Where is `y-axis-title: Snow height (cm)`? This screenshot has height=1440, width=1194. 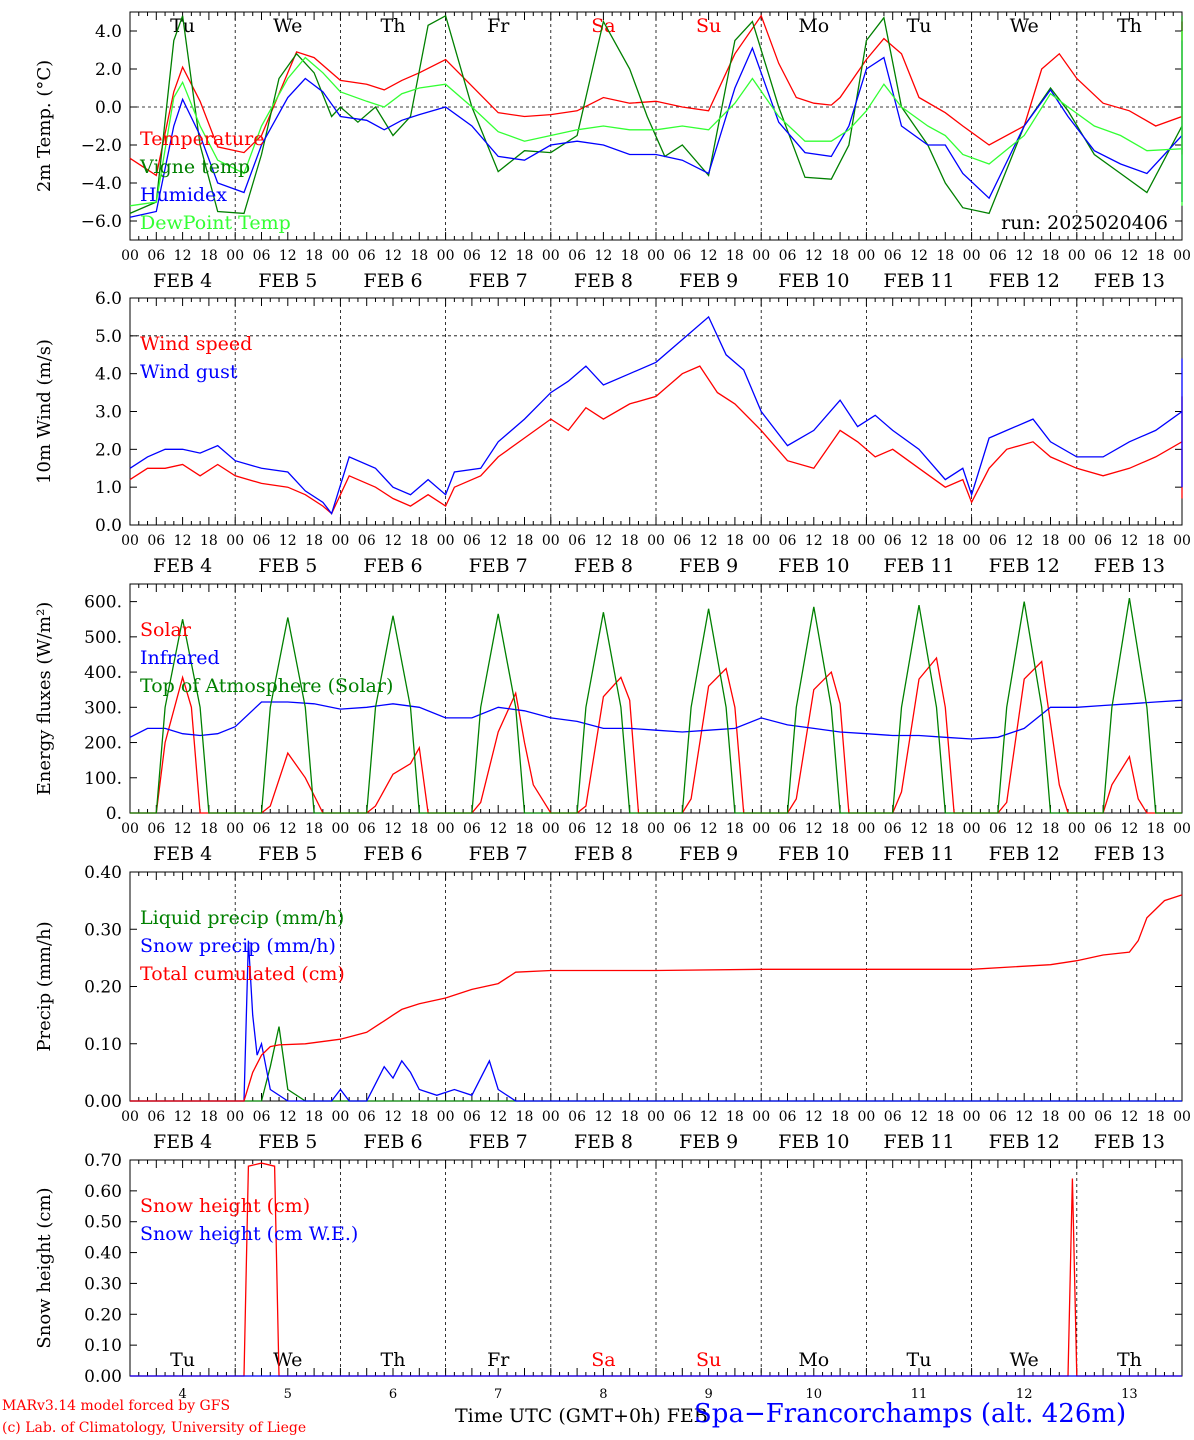 y-axis-title: Snow height (cm) is located at coordinates (44, 1267).